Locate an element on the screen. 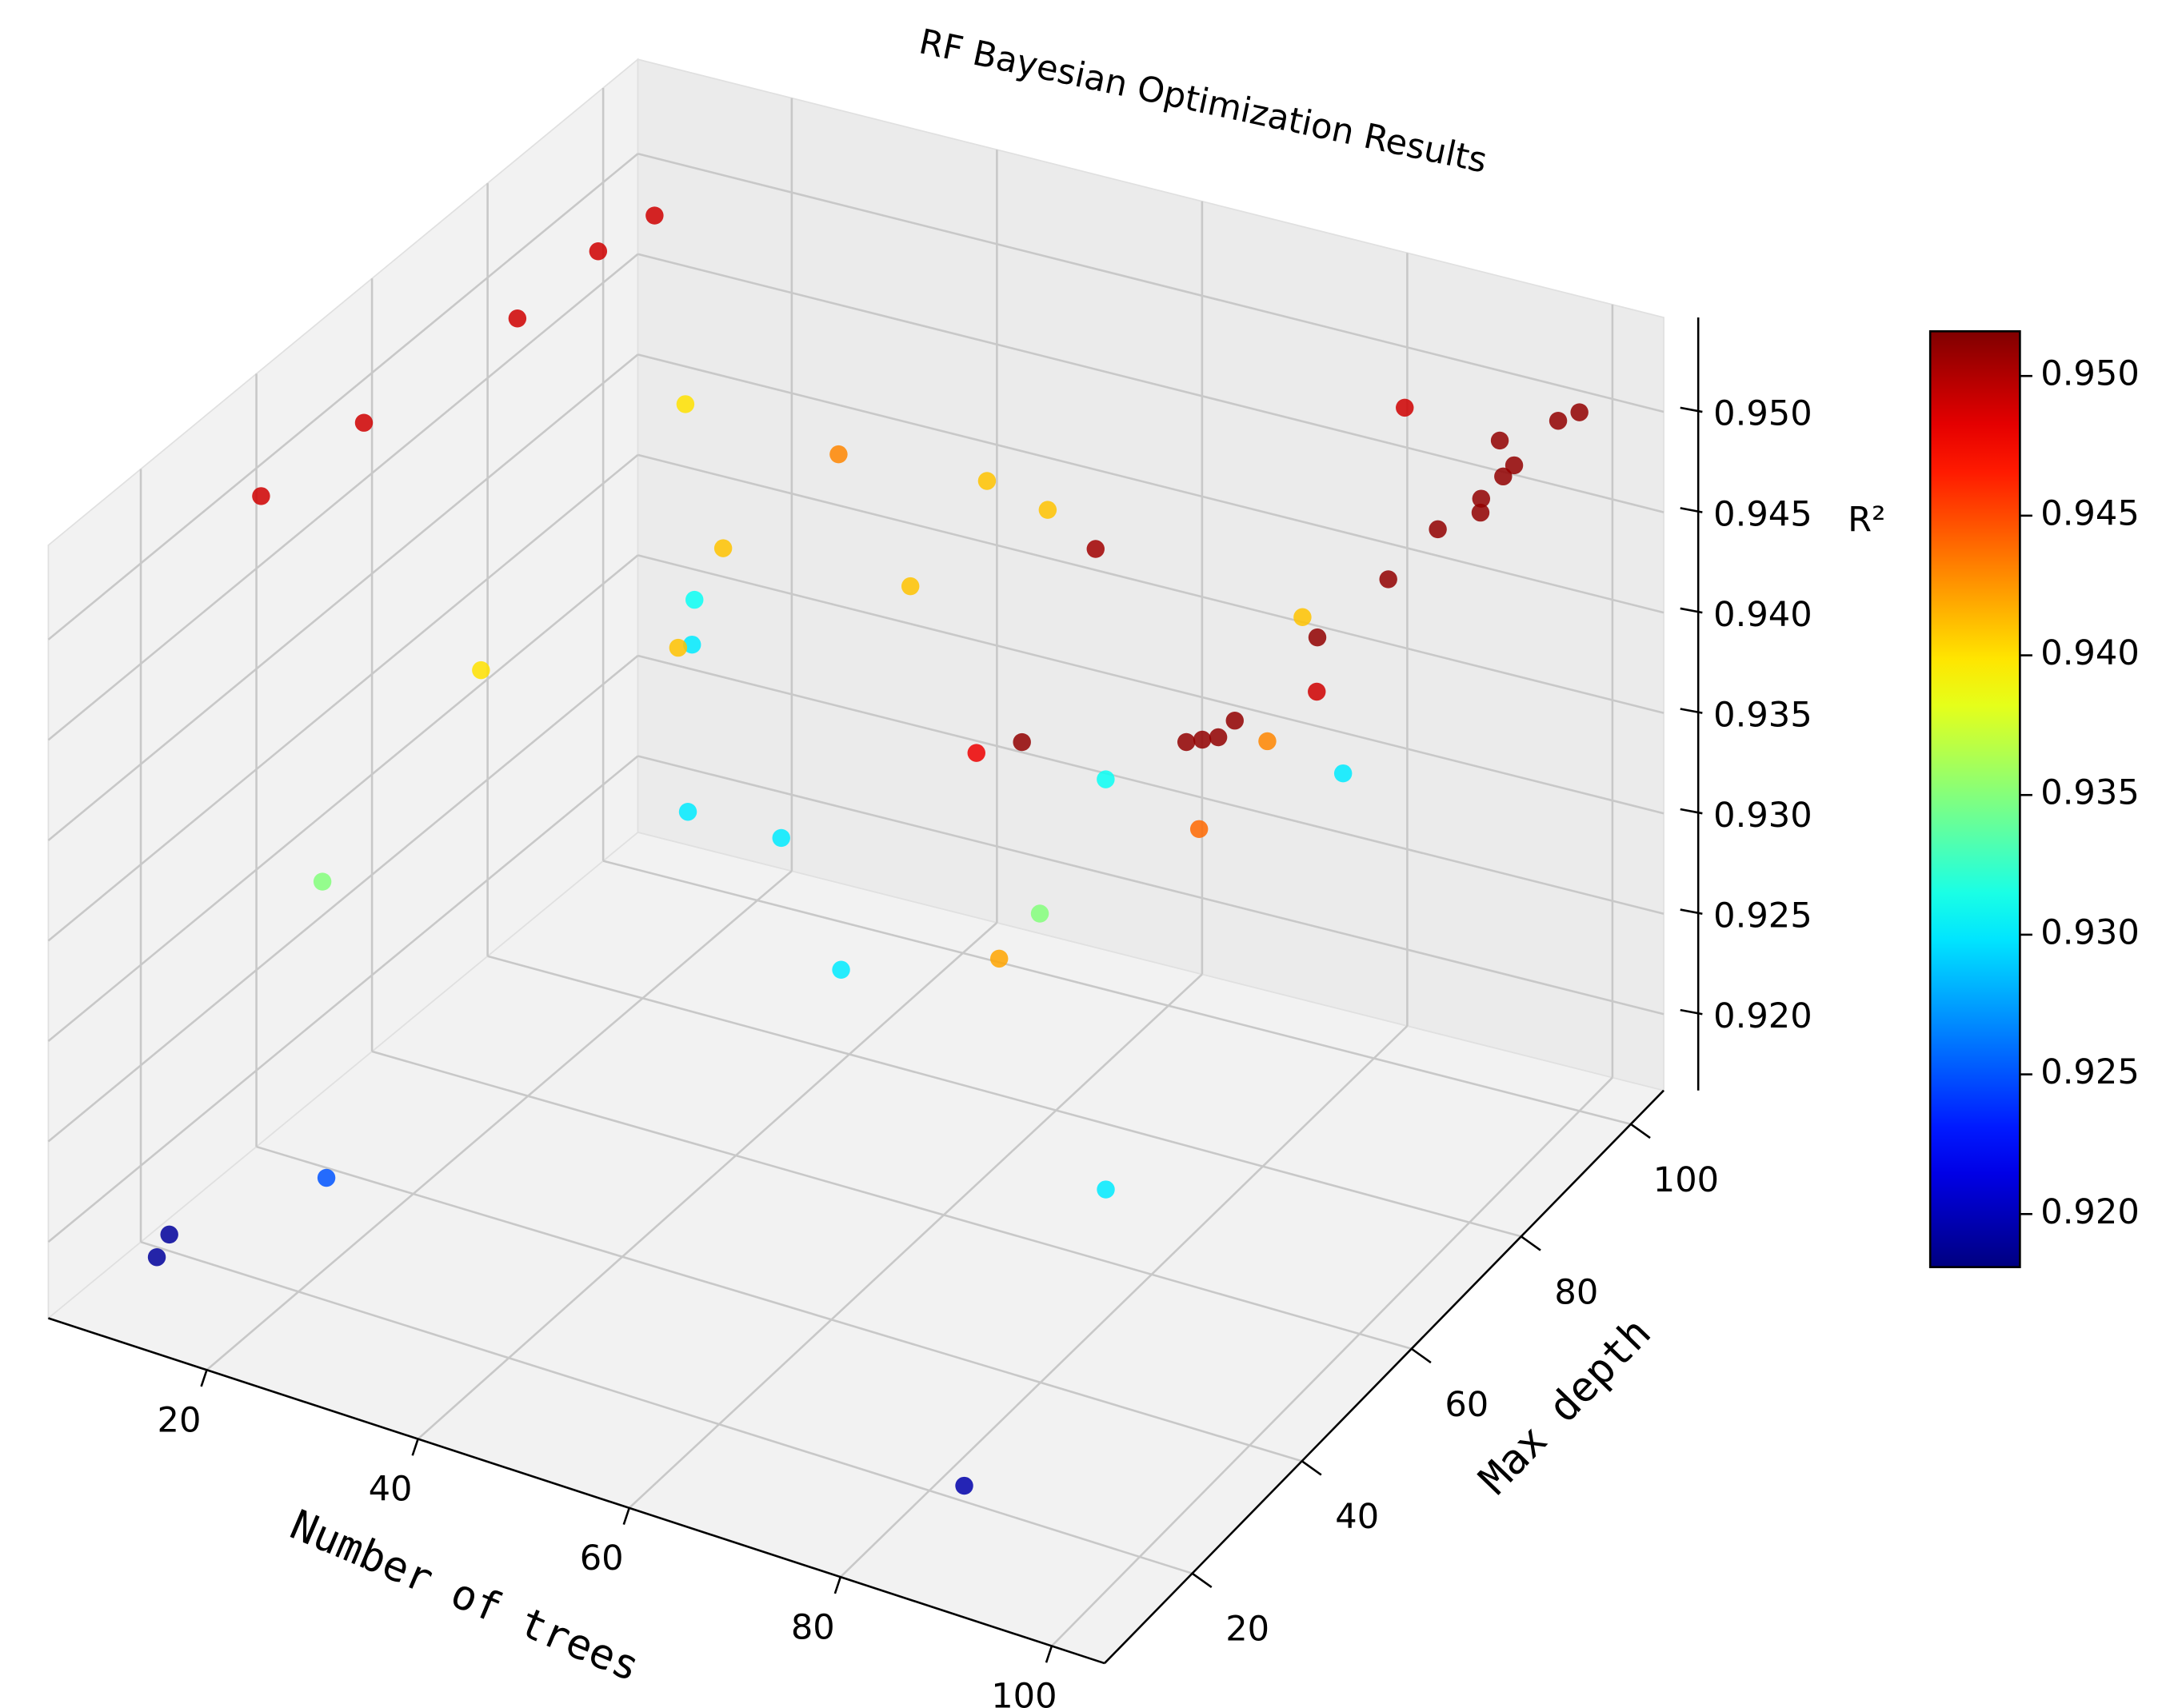  colorbar-tick-label: 0.930 is located at coordinates (2090, 932).